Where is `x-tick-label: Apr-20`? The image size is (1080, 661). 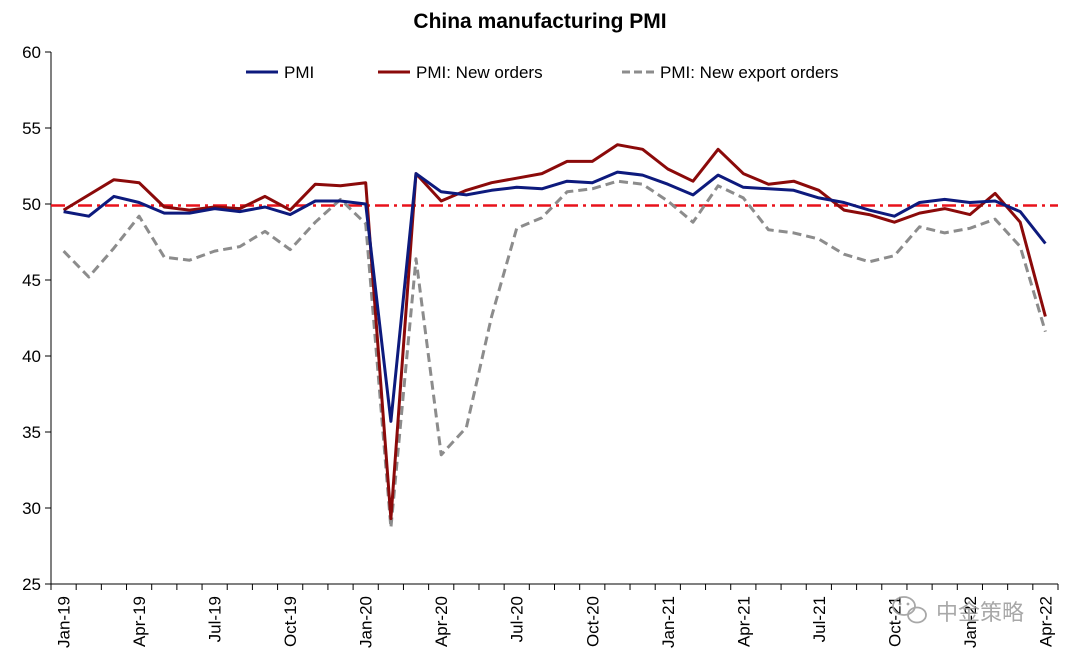 x-tick-label: Apr-20 is located at coordinates (441, 621).